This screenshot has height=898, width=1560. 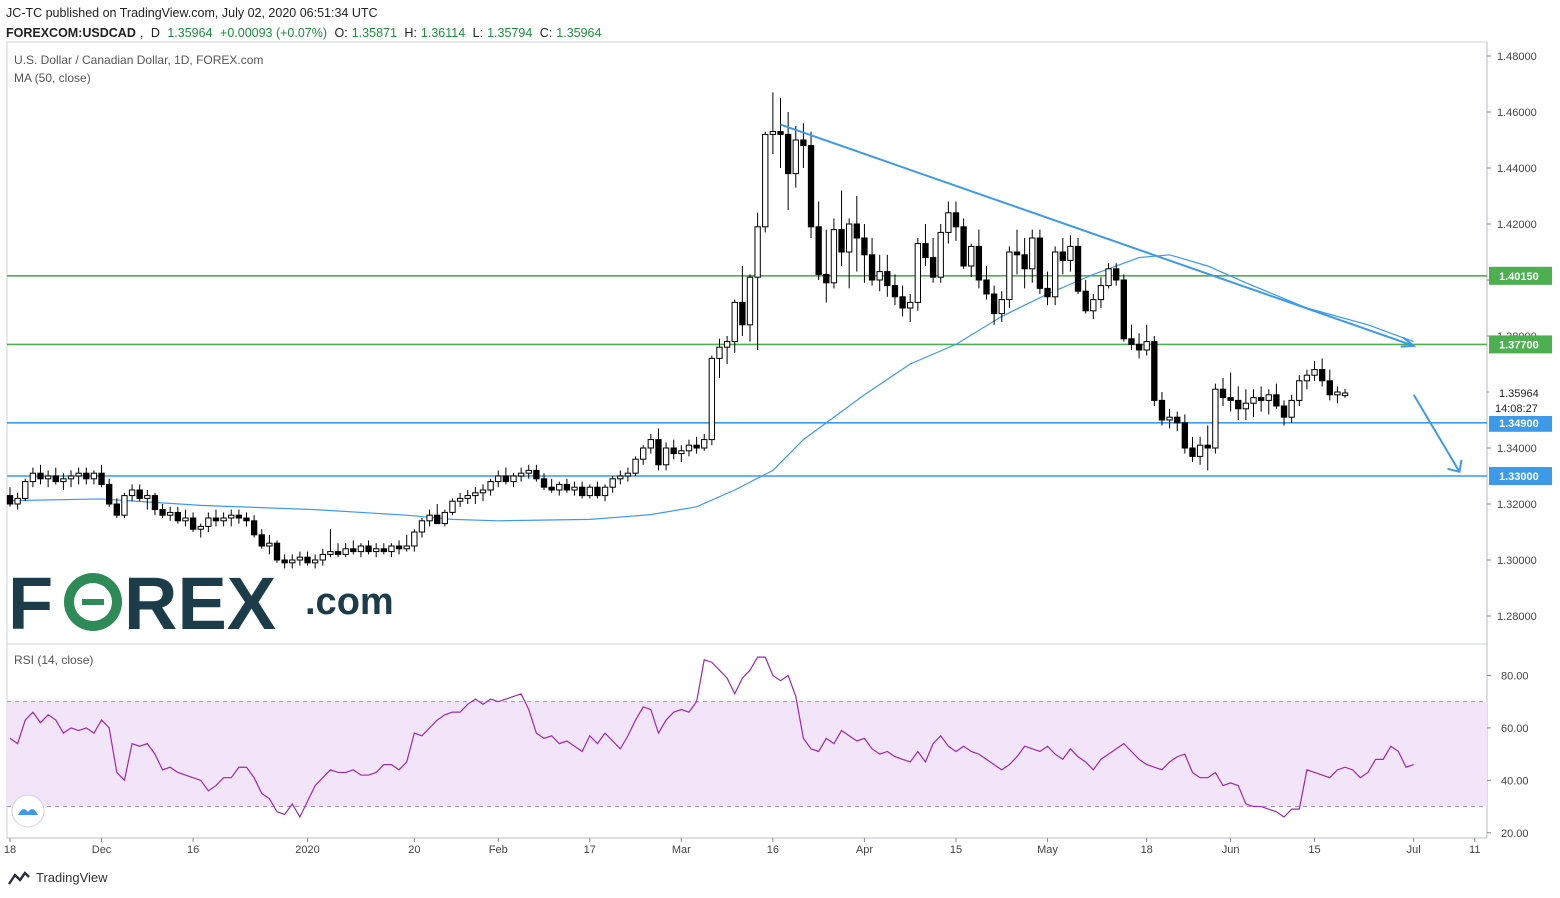 What do you see at coordinates (155, 33) in the screenshot?
I see `interval-label: D` at bounding box center [155, 33].